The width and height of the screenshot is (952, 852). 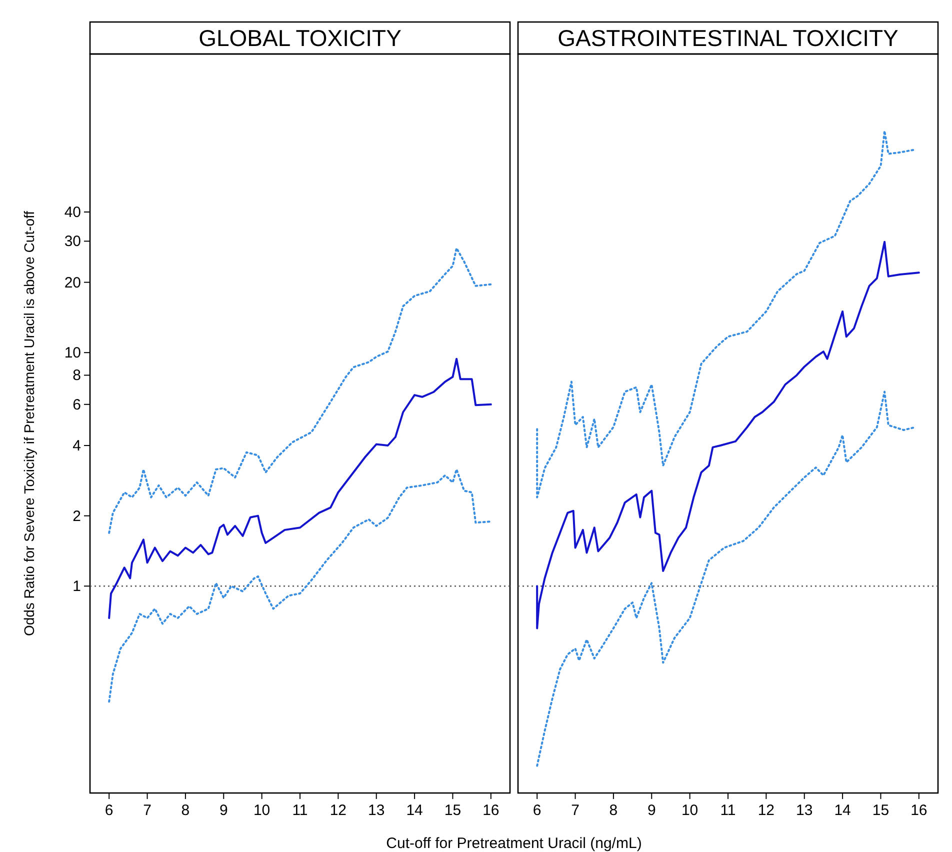 I want to click on y-tick-label: 4, so click(x=76, y=446).